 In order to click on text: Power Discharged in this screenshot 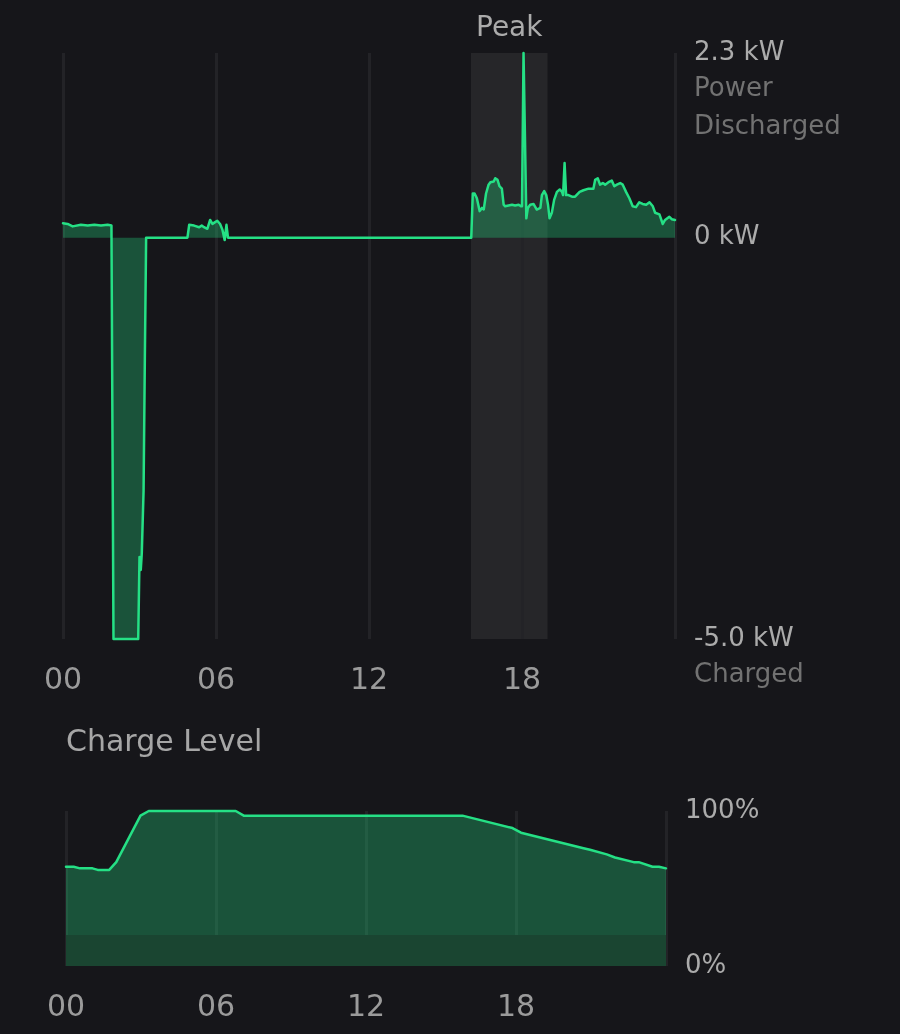, I will do `click(767, 105)`.